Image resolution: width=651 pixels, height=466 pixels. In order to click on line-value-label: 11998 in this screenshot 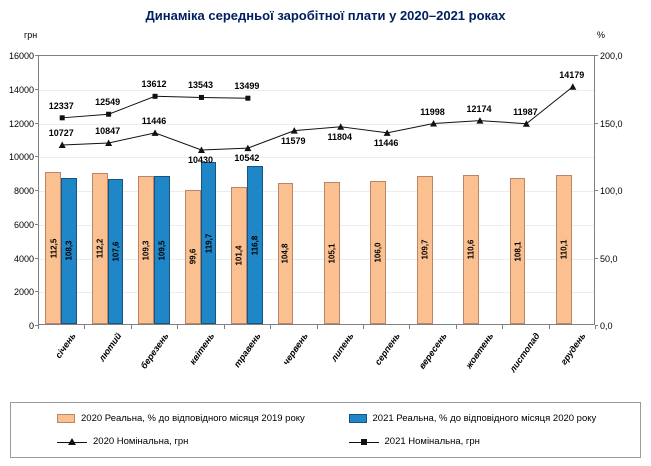, I will do `click(432, 111)`.